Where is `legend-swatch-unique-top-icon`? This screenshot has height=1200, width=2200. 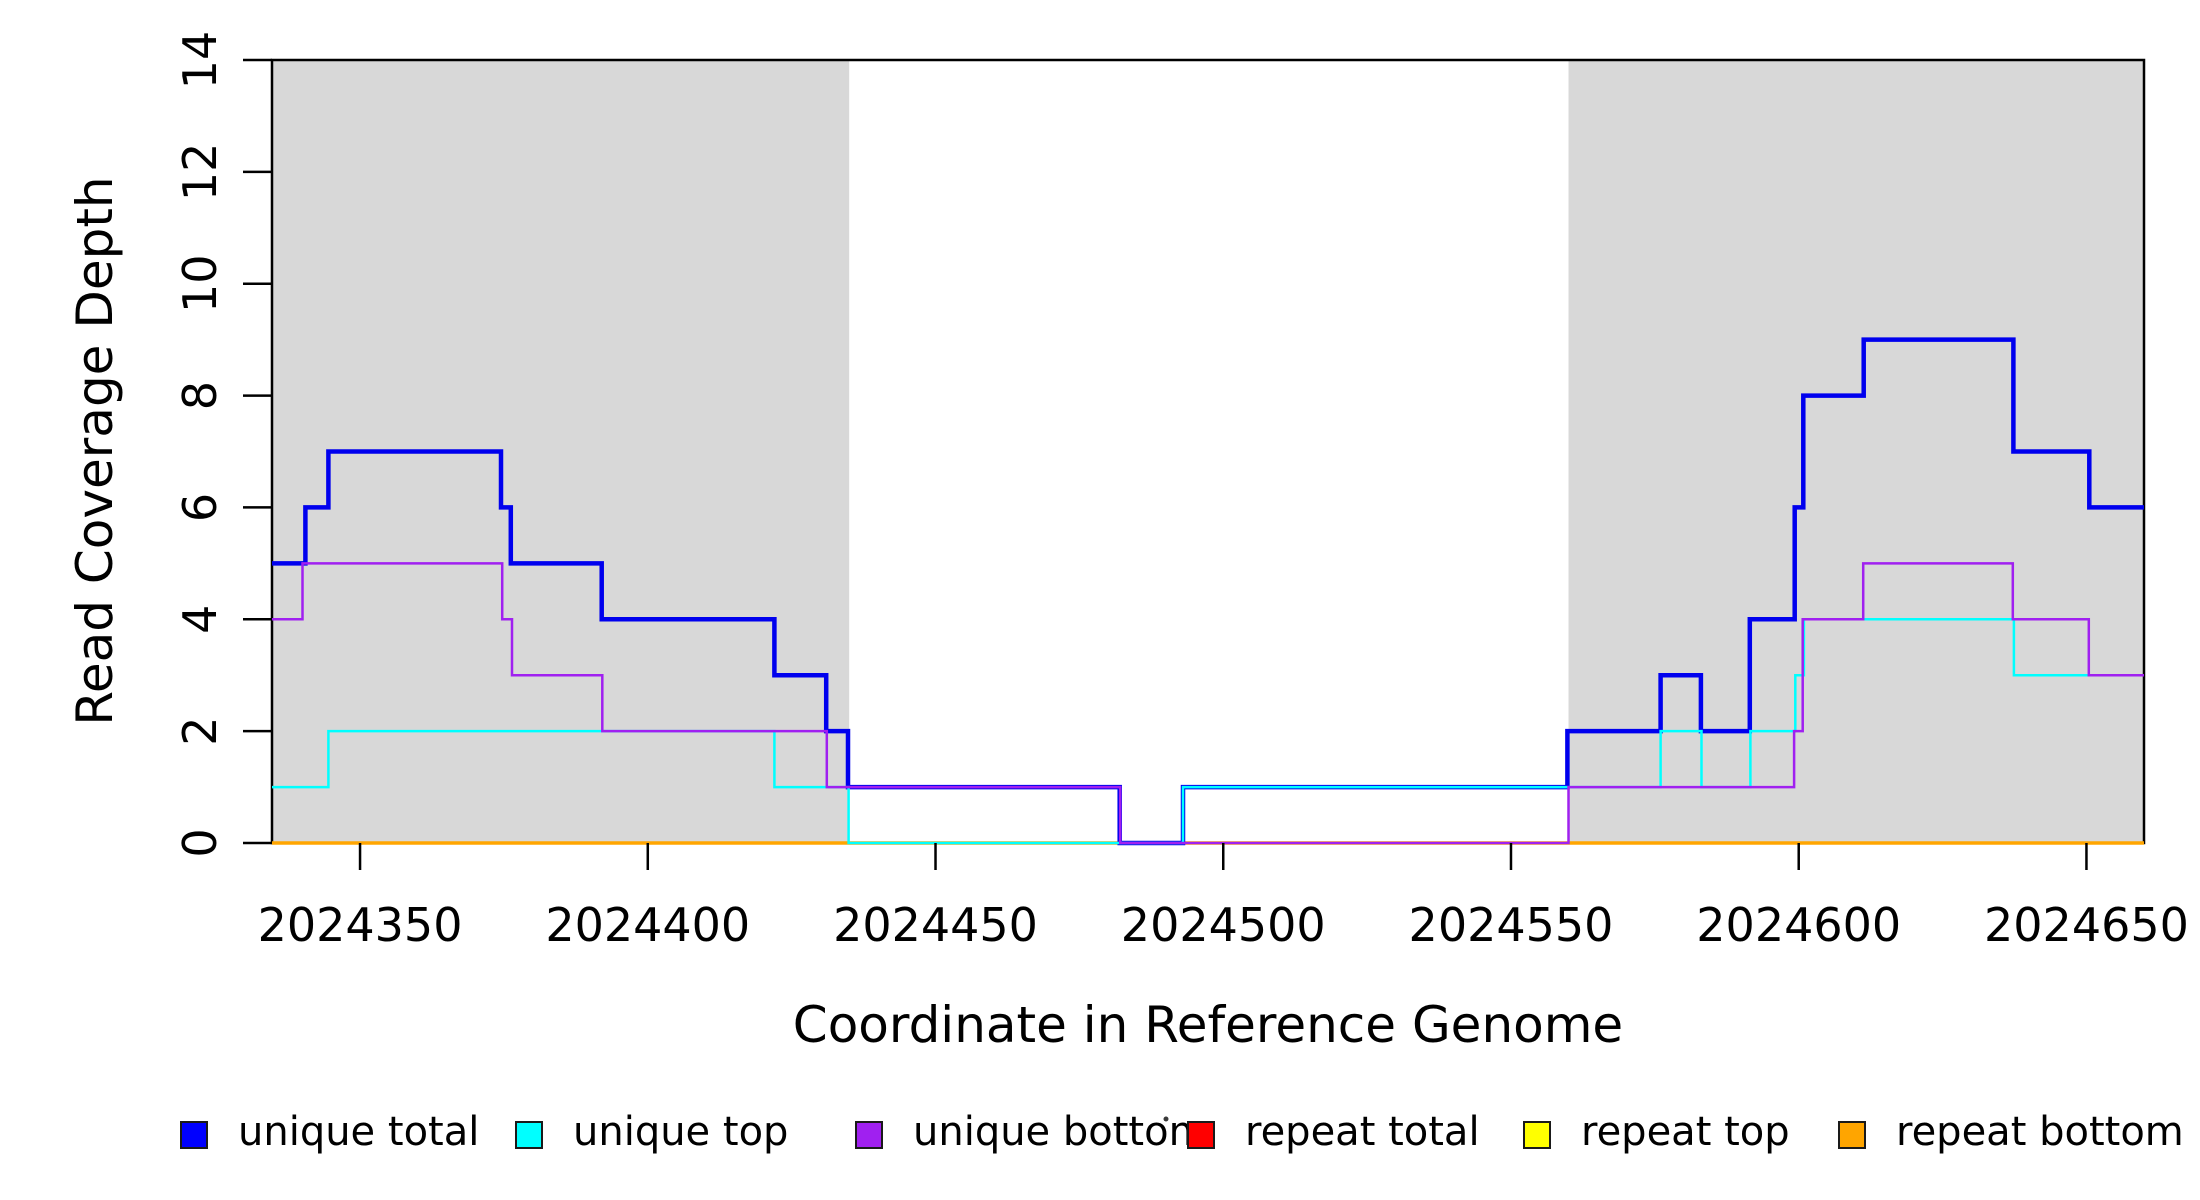
legend-swatch-unique-top-icon is located at coordinates (529, 1135).